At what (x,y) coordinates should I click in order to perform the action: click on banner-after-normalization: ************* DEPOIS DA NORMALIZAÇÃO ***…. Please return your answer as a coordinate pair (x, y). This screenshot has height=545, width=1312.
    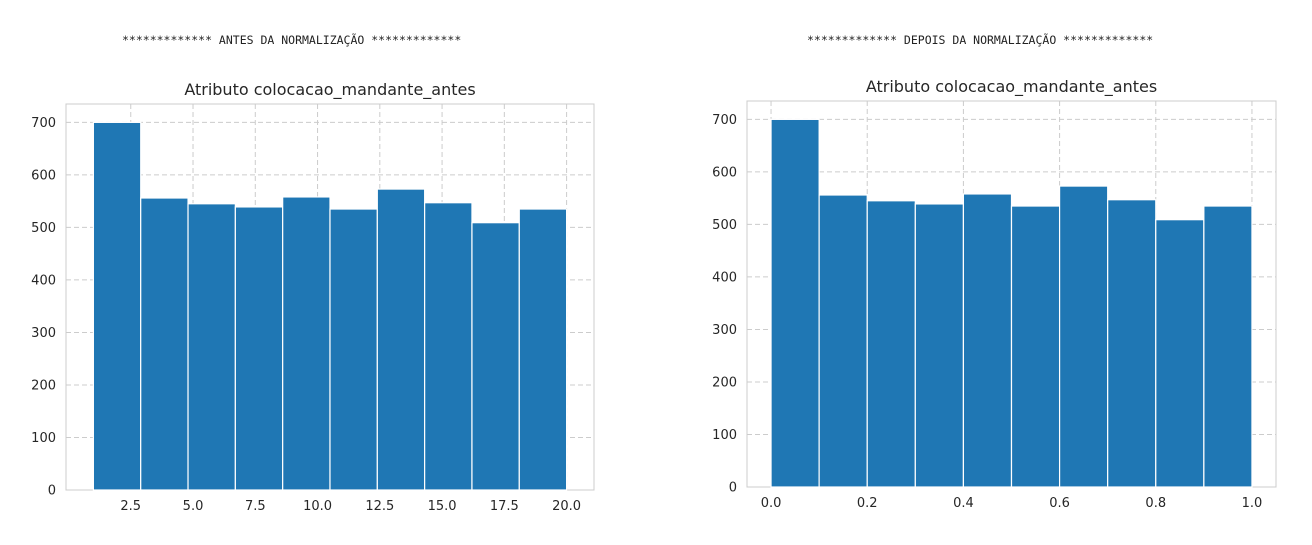
    Looking at the image, I should click on (980, 40).